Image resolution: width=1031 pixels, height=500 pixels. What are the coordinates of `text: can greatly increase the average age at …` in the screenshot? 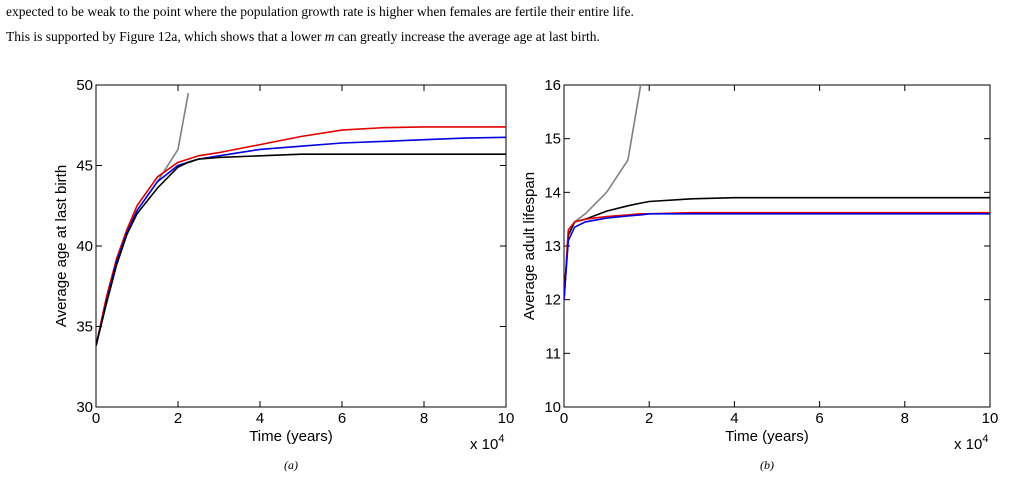 It's located at (467, 36).